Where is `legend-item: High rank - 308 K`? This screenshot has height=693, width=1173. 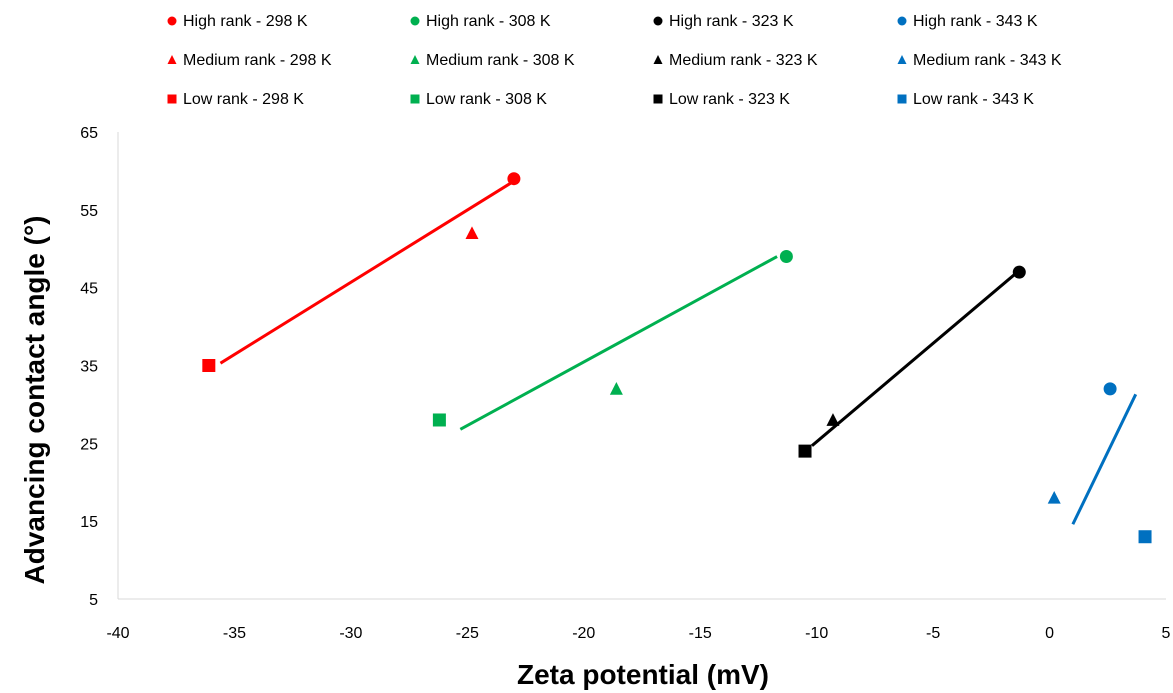
legend-item: High rank - 308 K is located at coordinates (480, 21).